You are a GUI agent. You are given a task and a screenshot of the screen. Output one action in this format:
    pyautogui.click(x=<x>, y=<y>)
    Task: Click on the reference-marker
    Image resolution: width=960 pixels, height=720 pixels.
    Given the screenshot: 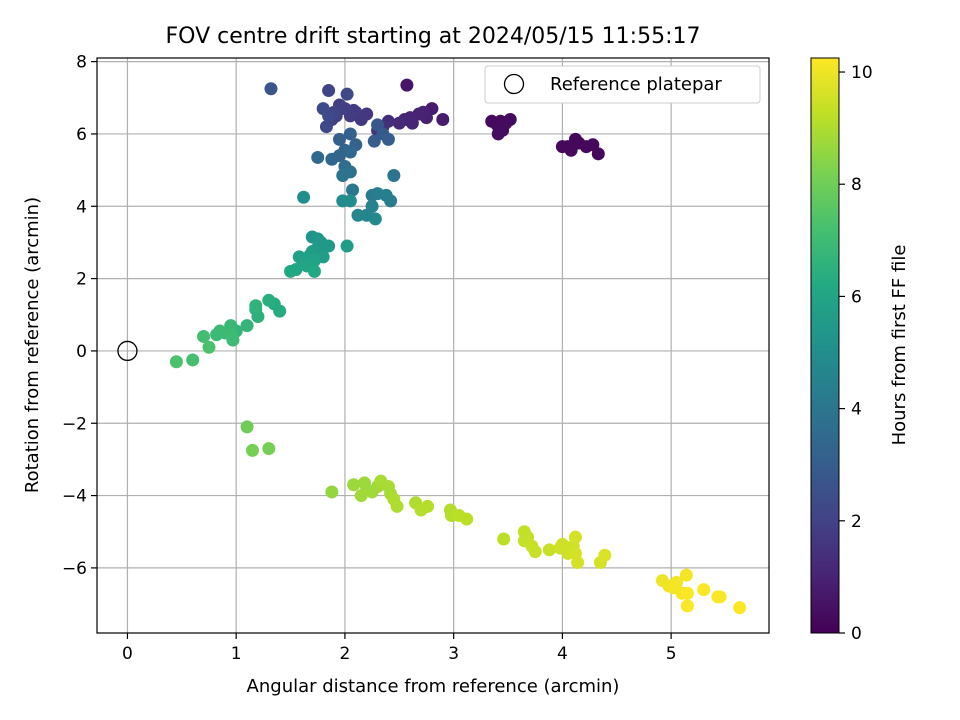 What is the action you would take?
    pyautogui.click(x=127, y=351)
    